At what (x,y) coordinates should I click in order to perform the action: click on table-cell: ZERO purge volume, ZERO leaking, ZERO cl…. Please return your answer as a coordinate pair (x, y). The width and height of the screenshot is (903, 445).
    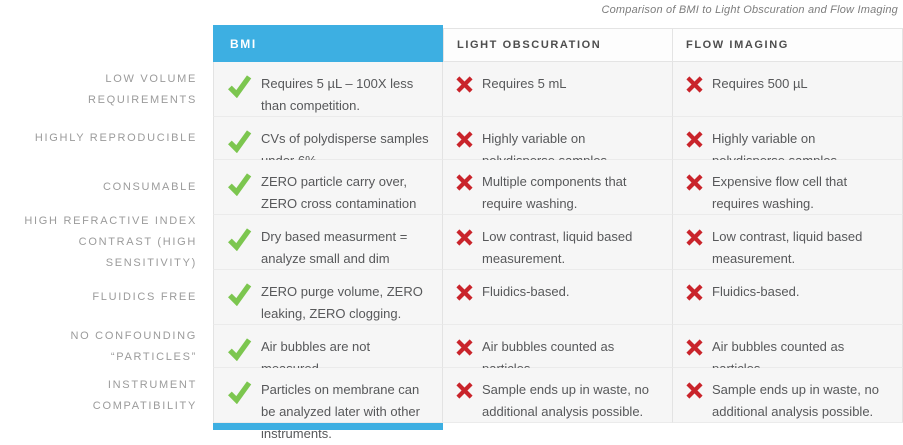
    Looking at the image, I should click on (328, 297).